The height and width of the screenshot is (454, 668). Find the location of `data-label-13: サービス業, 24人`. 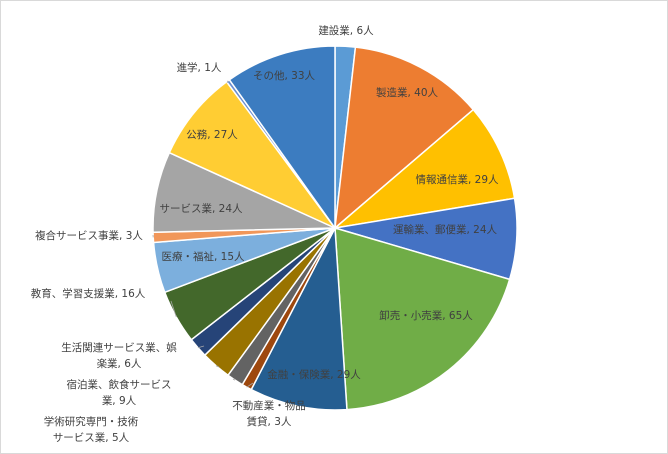

data-label-13: サービス業, 24人 is located at coordinates (201, 208).